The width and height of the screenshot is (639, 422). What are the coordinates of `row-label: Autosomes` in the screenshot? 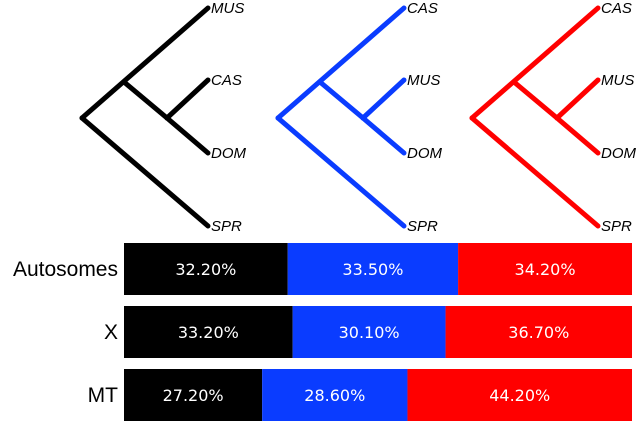 It's located at (65, 269).